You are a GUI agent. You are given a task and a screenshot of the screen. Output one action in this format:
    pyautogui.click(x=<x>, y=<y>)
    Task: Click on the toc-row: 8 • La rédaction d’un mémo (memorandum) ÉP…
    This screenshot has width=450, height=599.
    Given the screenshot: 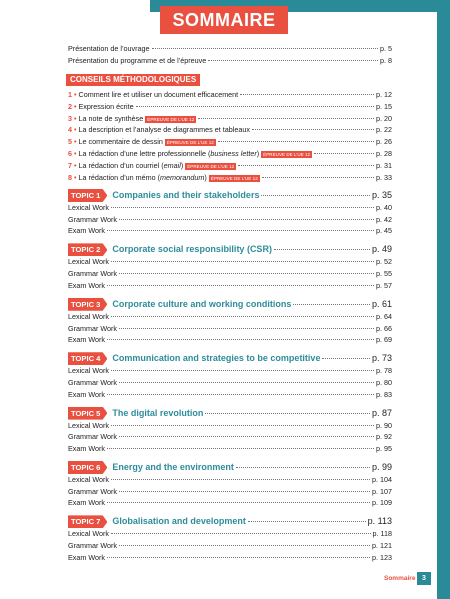 What is the action you would take?
    pyautogui.click(x=230, y=177)
    